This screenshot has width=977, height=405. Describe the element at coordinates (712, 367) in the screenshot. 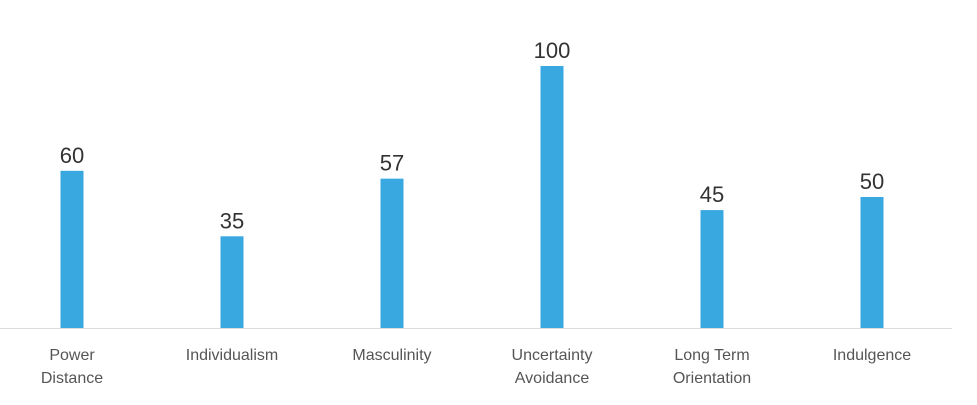

I see `x-tick-label: Long Term Orientation` at that location.